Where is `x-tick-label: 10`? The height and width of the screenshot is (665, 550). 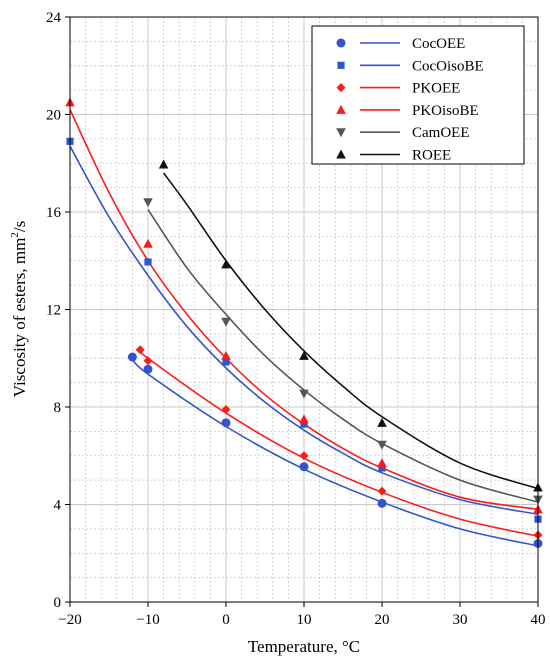
x-tick-label: 10 is located at coordinates (304, 620).